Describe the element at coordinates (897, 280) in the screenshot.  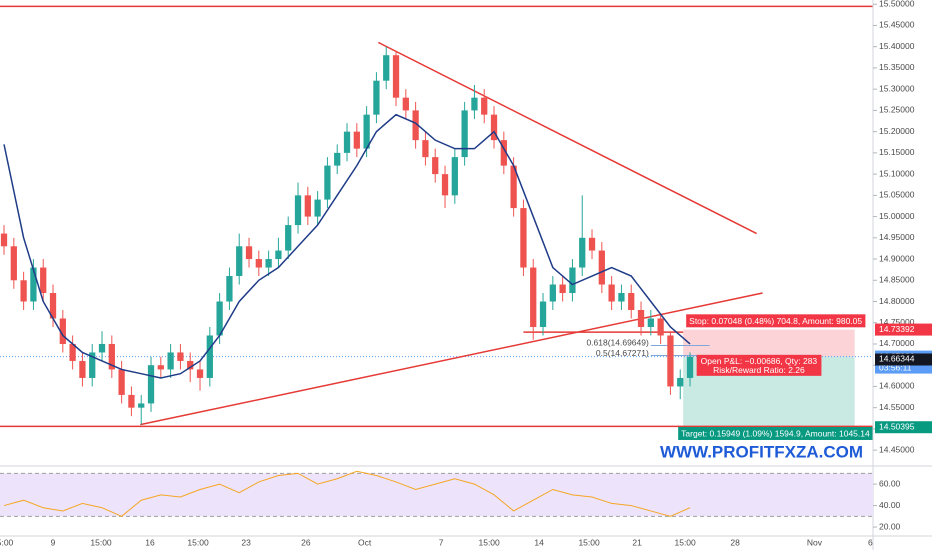
I see `y-tick-label: 14.85000` at that location.